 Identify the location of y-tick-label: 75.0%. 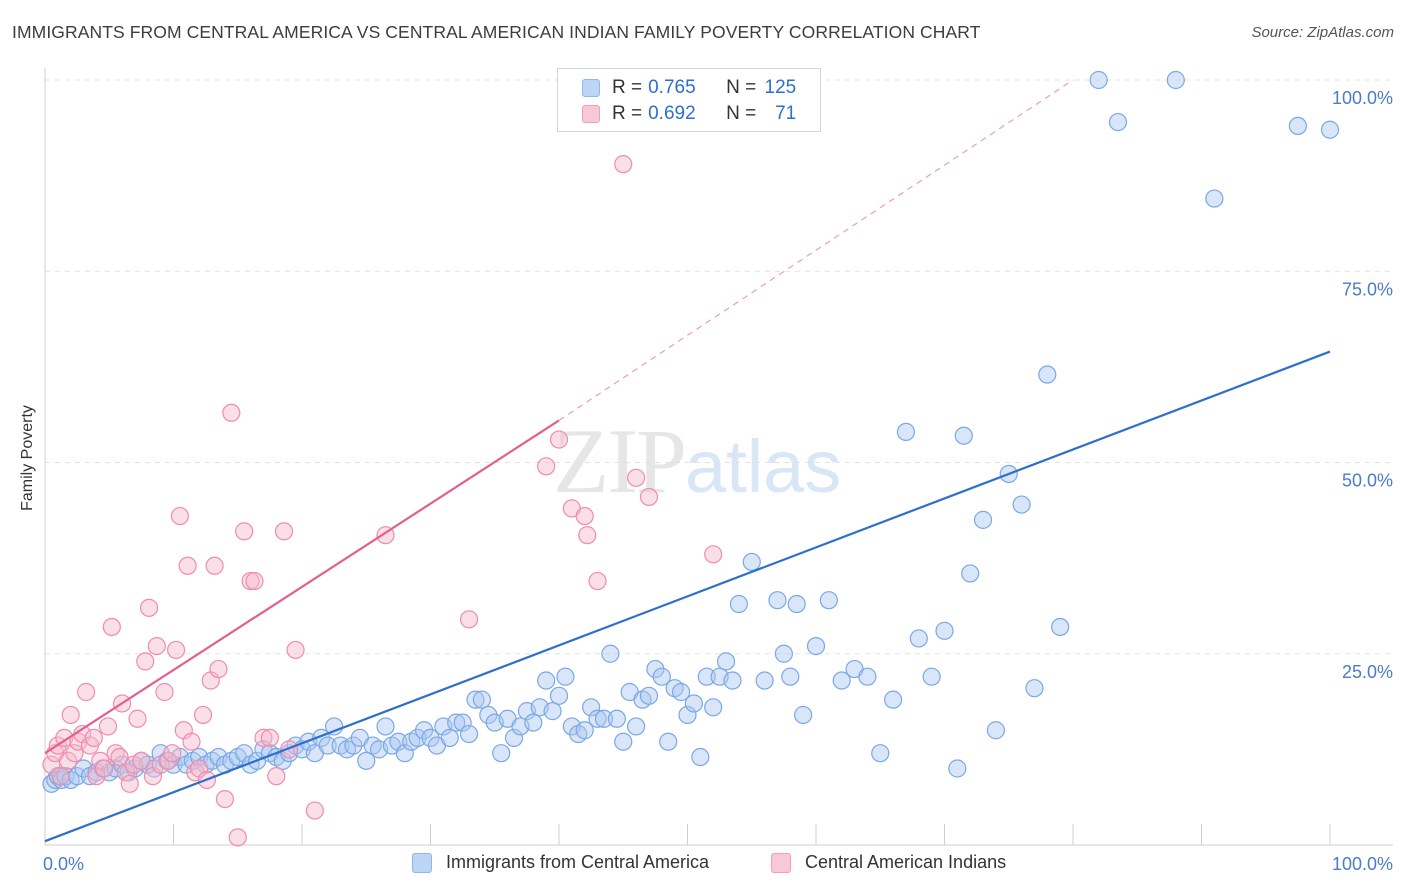
(1367, 289).